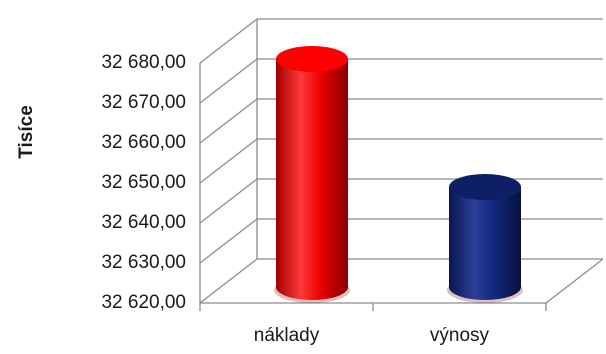  I want to click on y-tick-label: 32 670,00, so click(143, 102).